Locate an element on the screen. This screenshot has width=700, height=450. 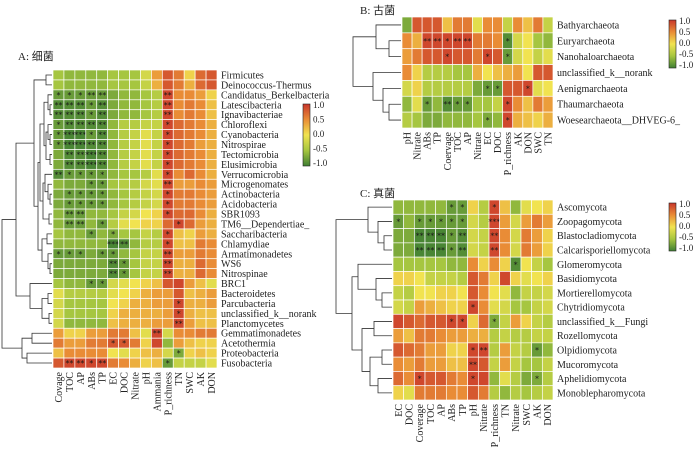
row-label: Gemmatimonadetes is located at coordinates (261, 334).